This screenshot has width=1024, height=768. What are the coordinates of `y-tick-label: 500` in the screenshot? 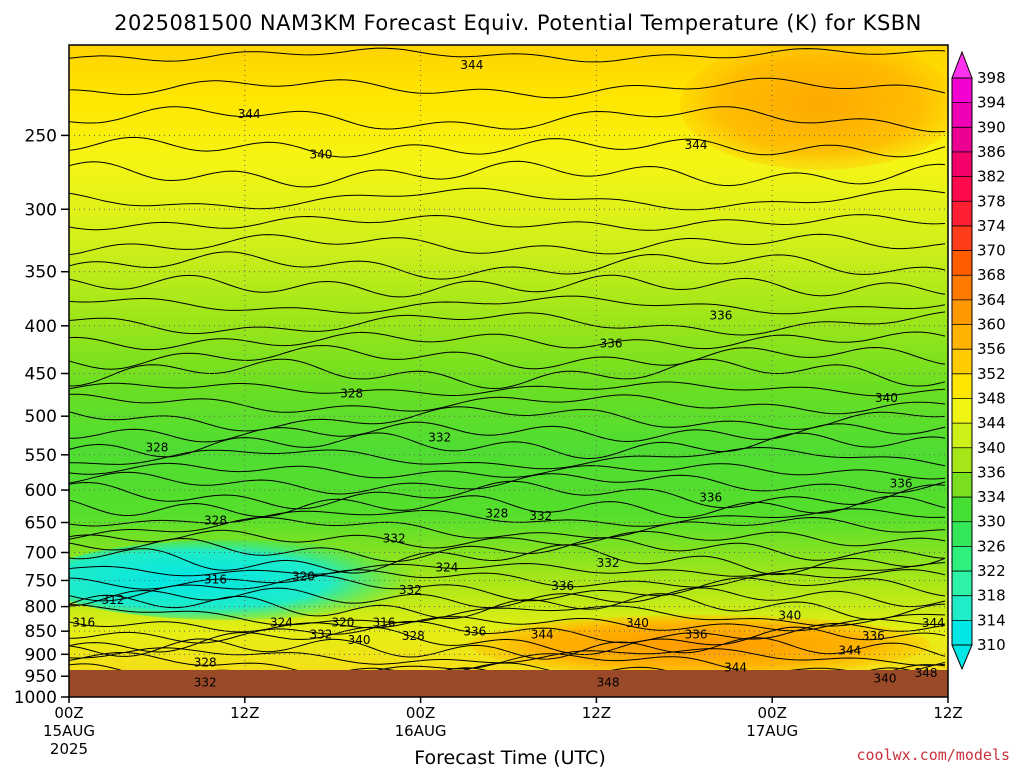 It's located at (41, 417).